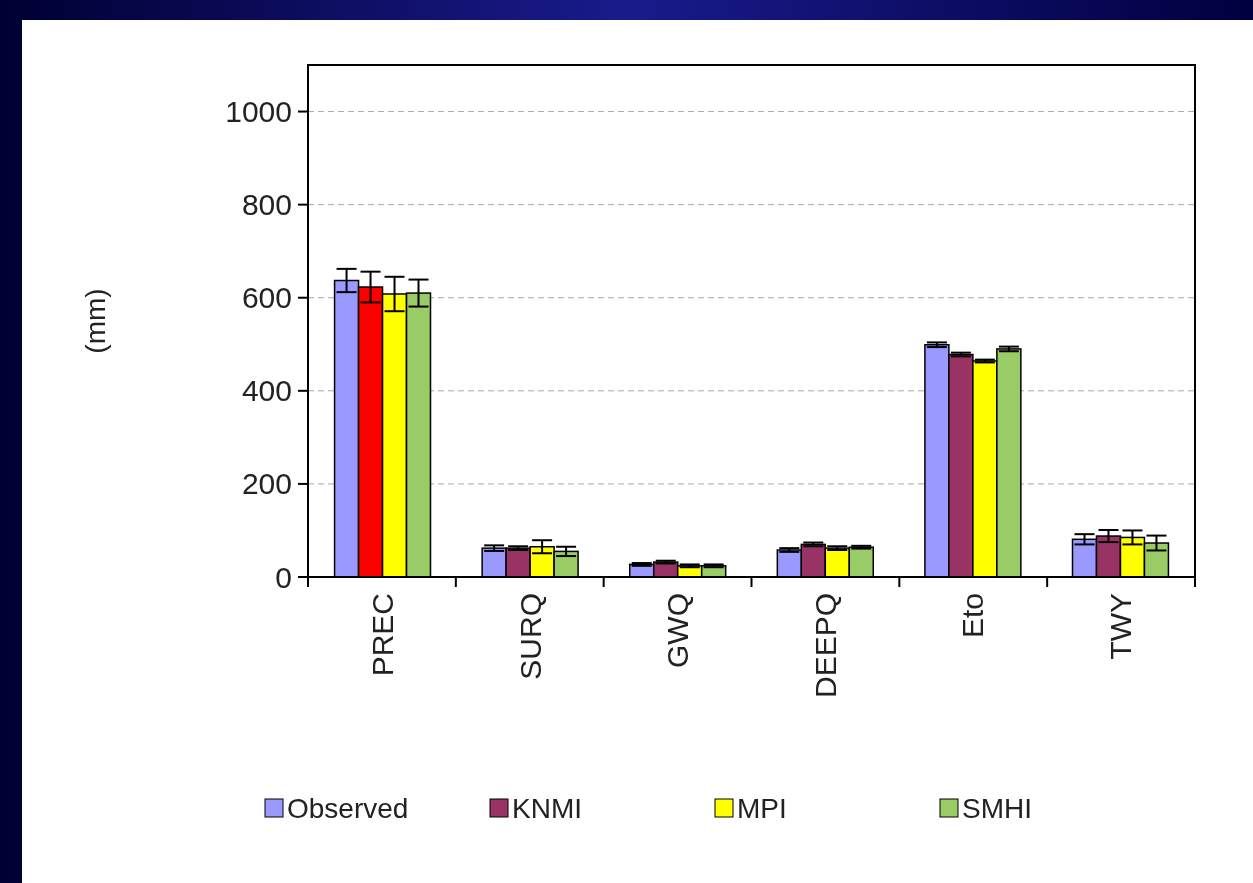 The height and width of the screenshot is (883, 1253). What do you see at coordinates (348, 808) in the screenshot?
I see `legend-label: Observed` at bounding box center [348, 808].